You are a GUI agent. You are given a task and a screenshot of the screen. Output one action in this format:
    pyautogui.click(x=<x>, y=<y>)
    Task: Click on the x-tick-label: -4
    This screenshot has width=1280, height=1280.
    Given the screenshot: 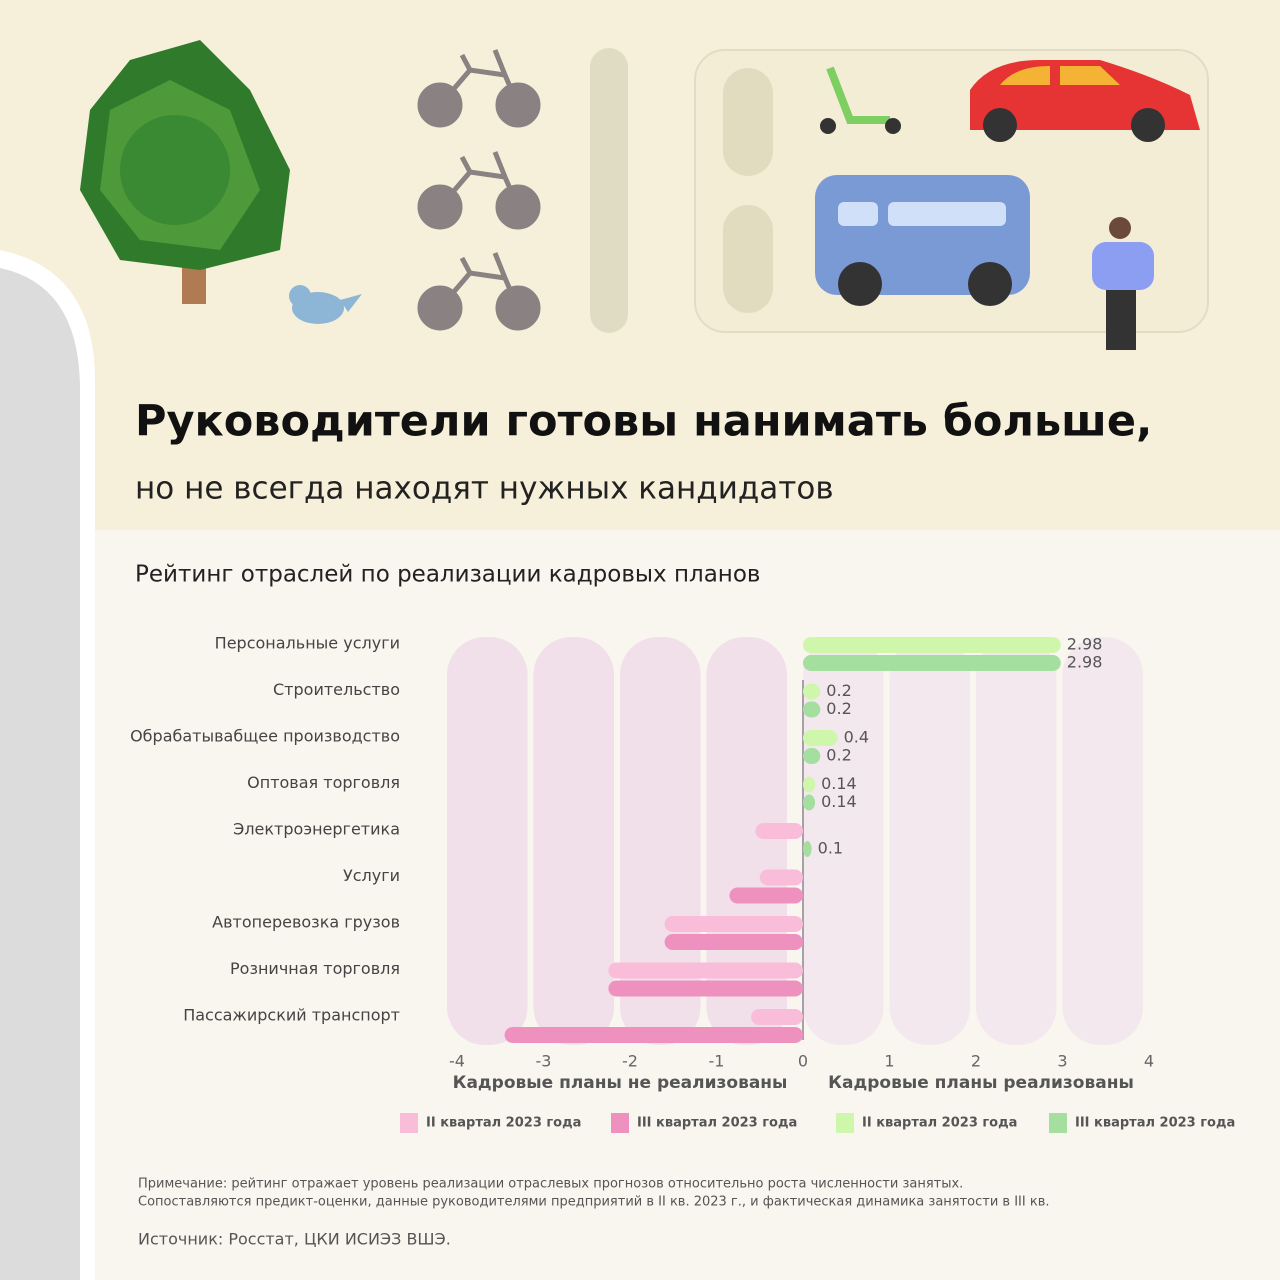 What is the action you would take?
    pyautogui.click(x=457, y=1061)
    